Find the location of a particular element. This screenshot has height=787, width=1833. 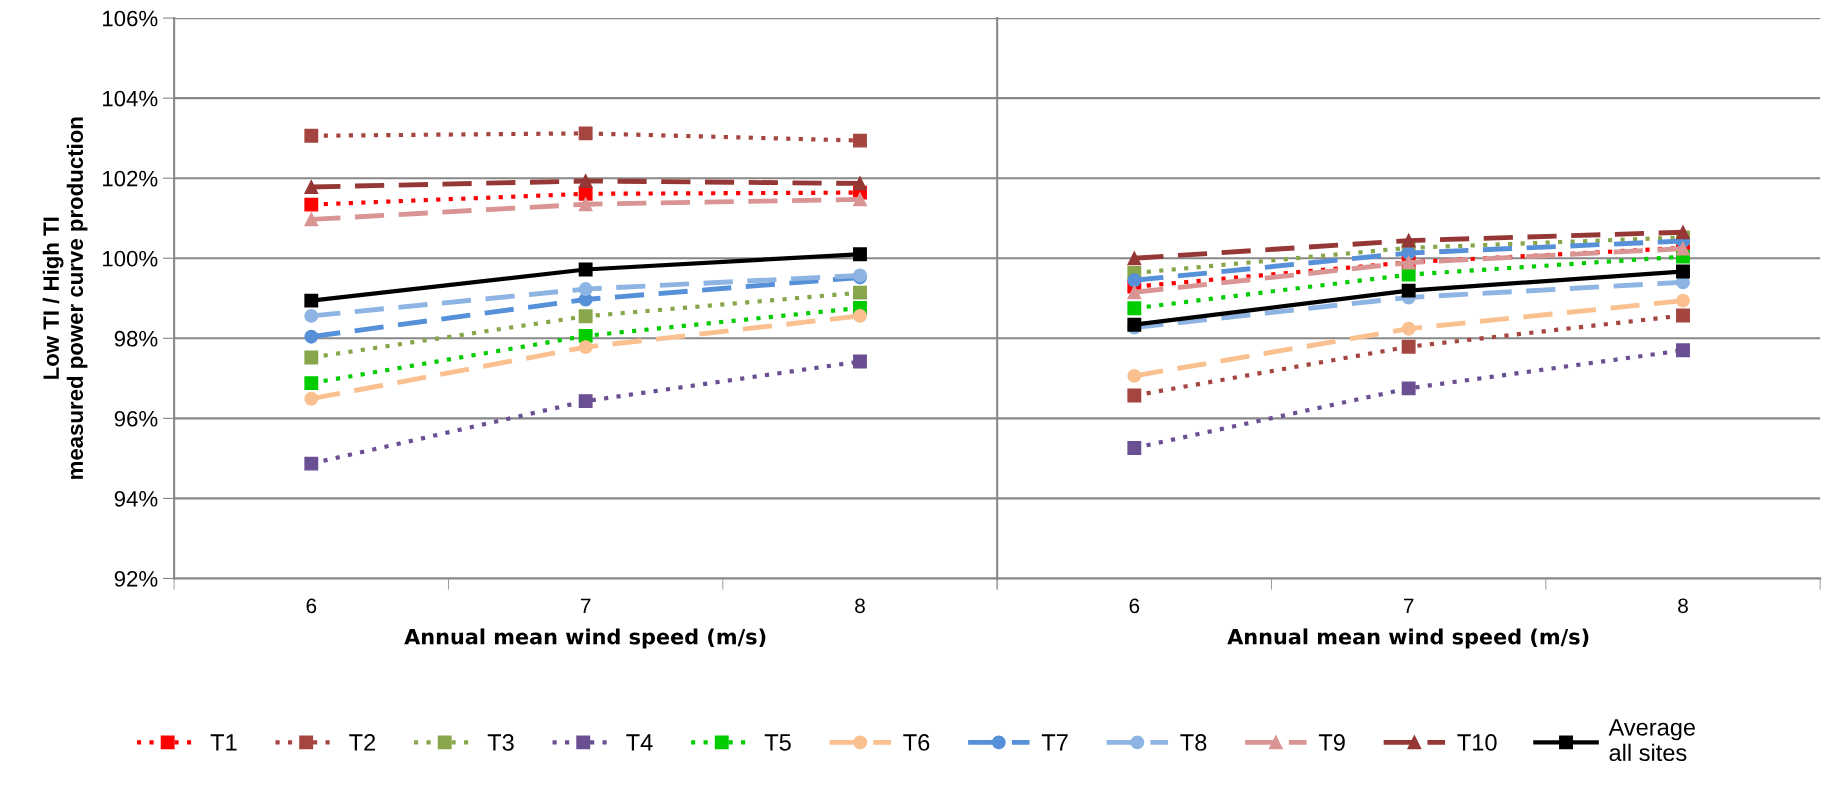

legend-label: T1 is located at coordinates (223, 742).